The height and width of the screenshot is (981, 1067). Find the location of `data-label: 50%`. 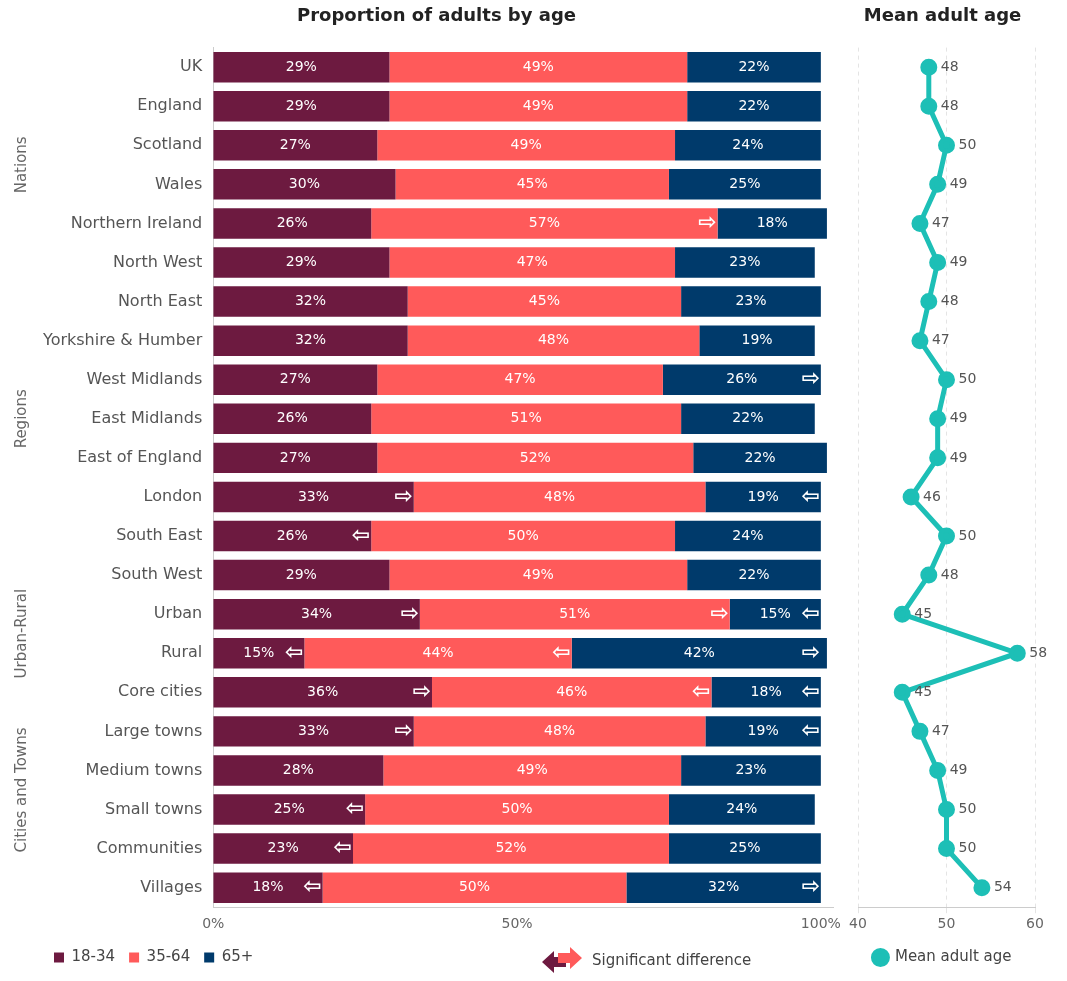

data-label: 50% is located at coordinates (523, 534).